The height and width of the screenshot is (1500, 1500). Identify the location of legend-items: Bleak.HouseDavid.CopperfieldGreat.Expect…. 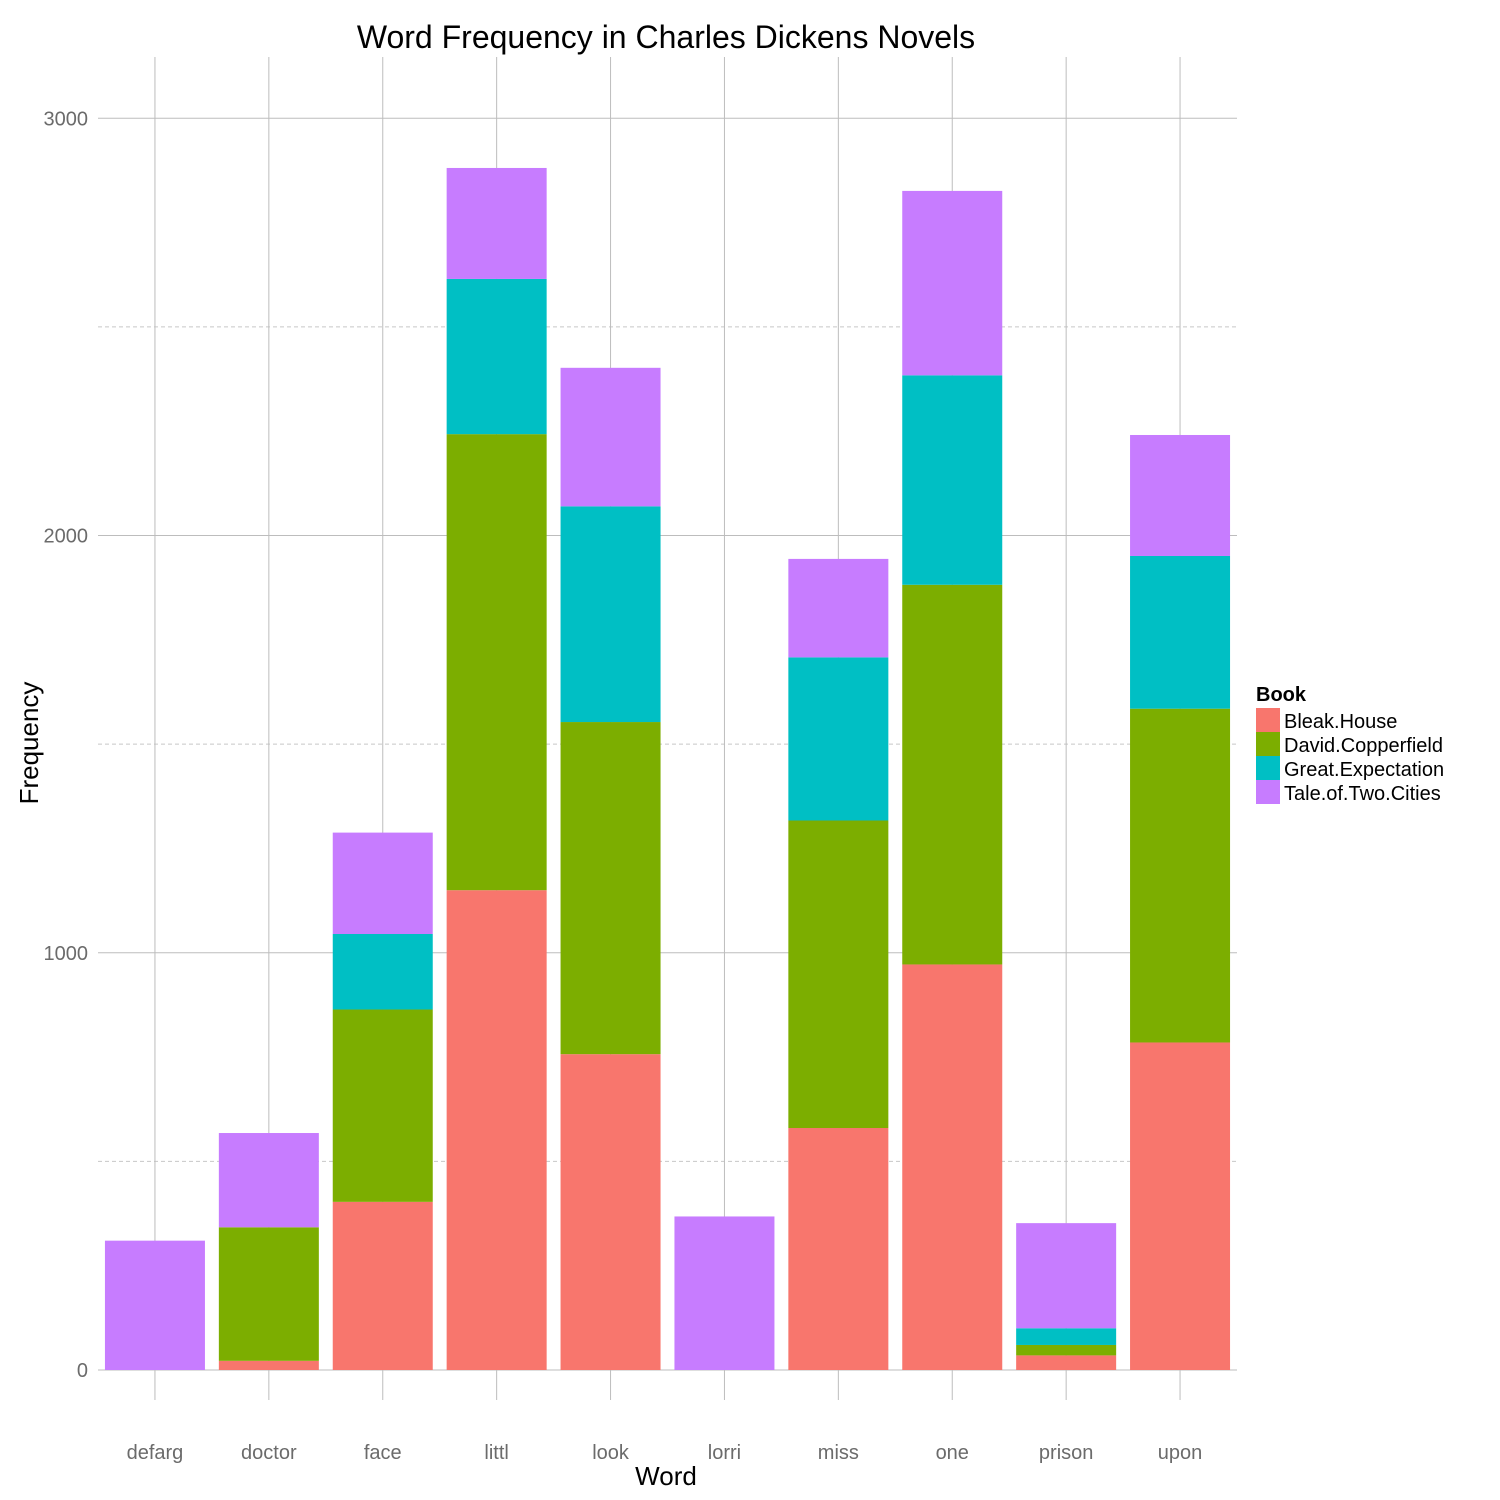
(1350, 756).